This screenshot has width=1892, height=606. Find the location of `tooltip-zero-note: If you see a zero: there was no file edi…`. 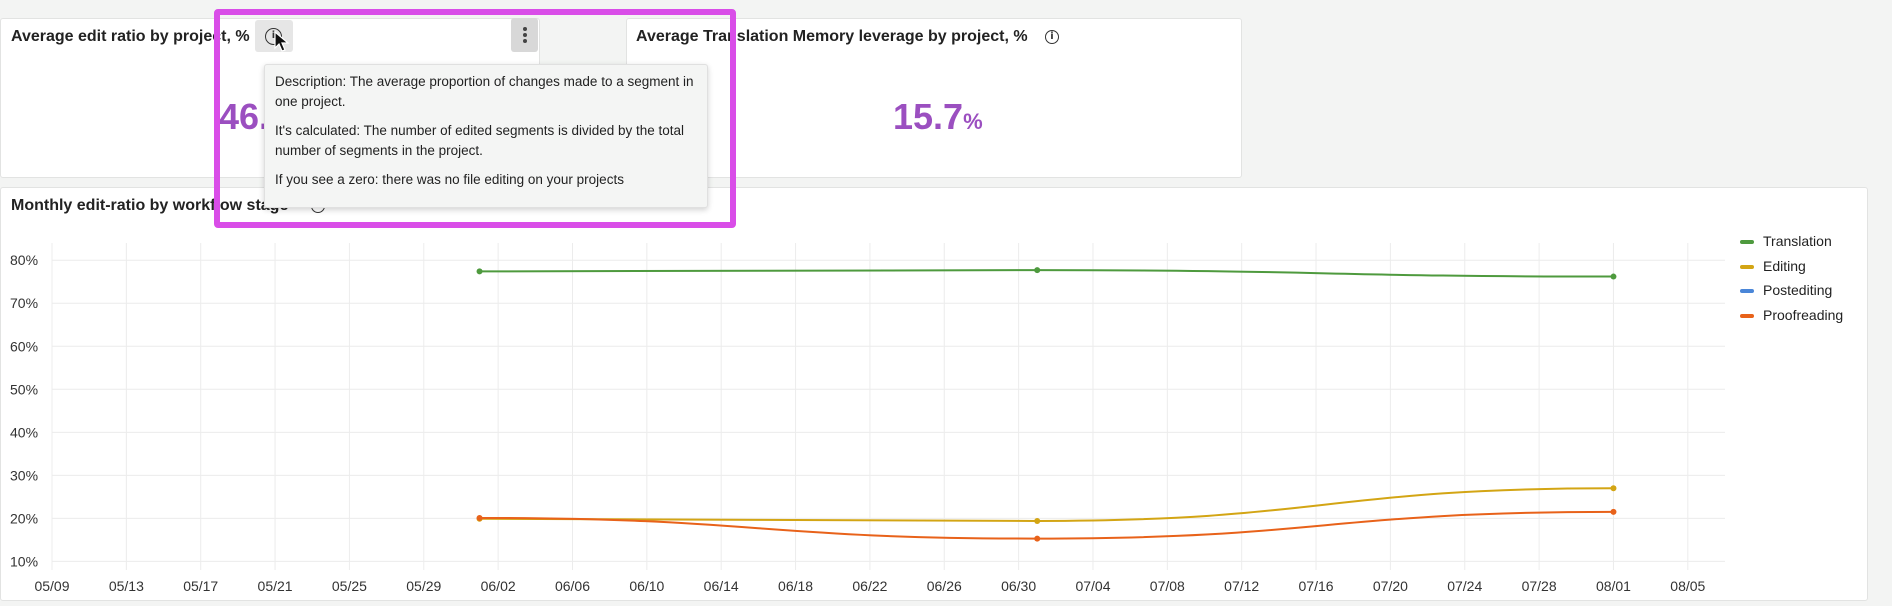

tooltip-zero-note: If you see a zero: there was no file edi… is located at coordinates (449, 179).